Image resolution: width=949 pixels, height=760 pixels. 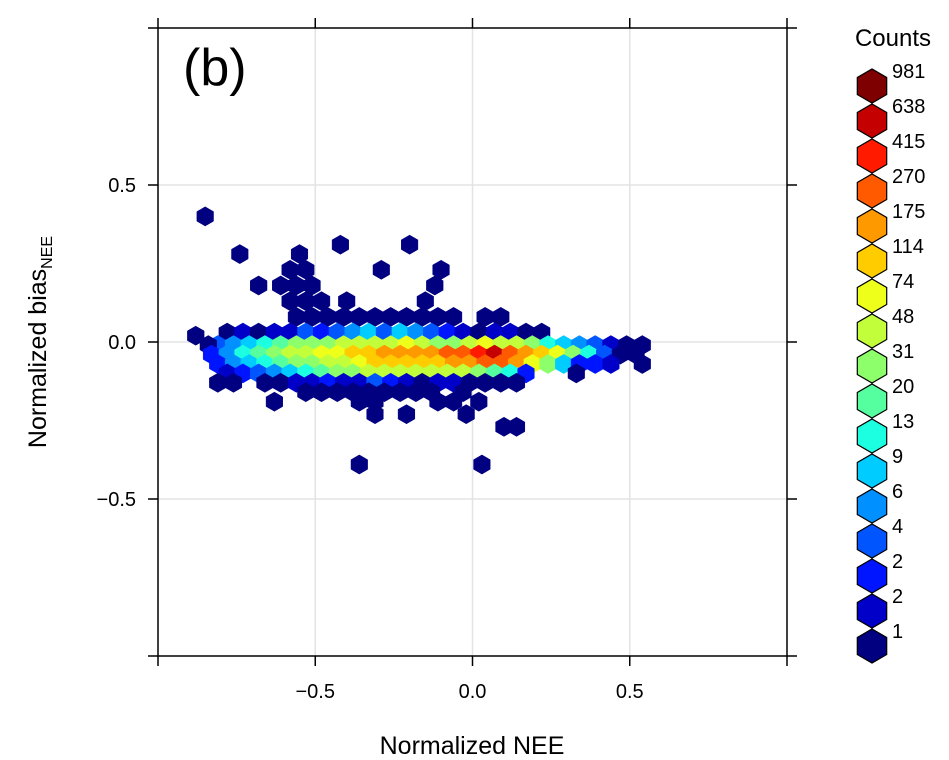 I want to click on x-tick-label: −0.5, so click(x=315, y=692).